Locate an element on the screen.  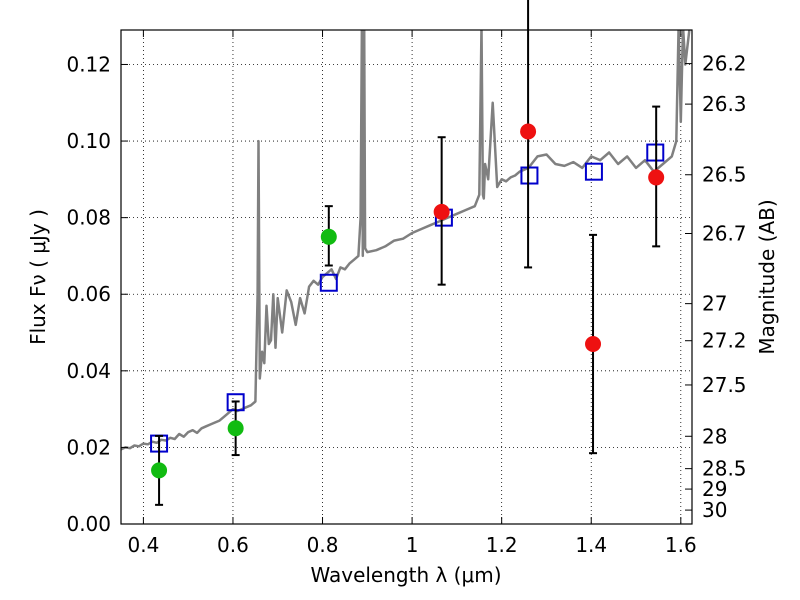
x-tick-label: 1.6 is located at coordinates (681, 545).